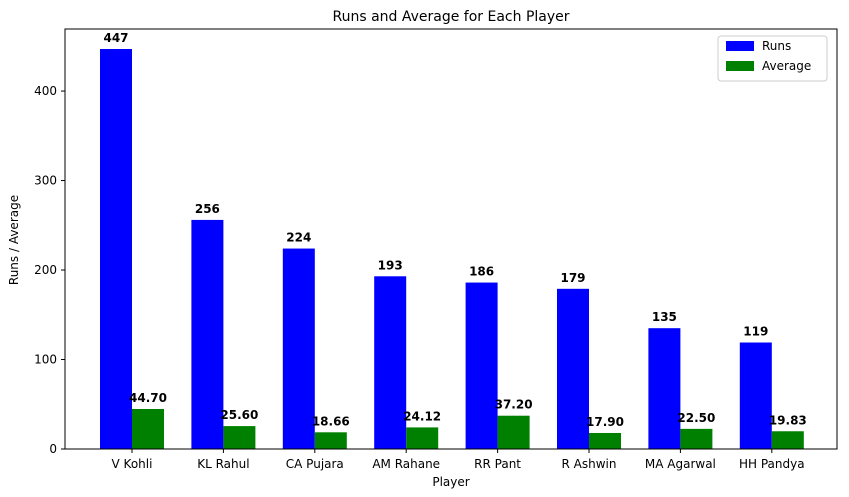 The image size is (849, 497). What do you see at coordinates (298, 238) in the screenshot?
I see `data-label-runs-2: 224` at bounding box center [298, 238].